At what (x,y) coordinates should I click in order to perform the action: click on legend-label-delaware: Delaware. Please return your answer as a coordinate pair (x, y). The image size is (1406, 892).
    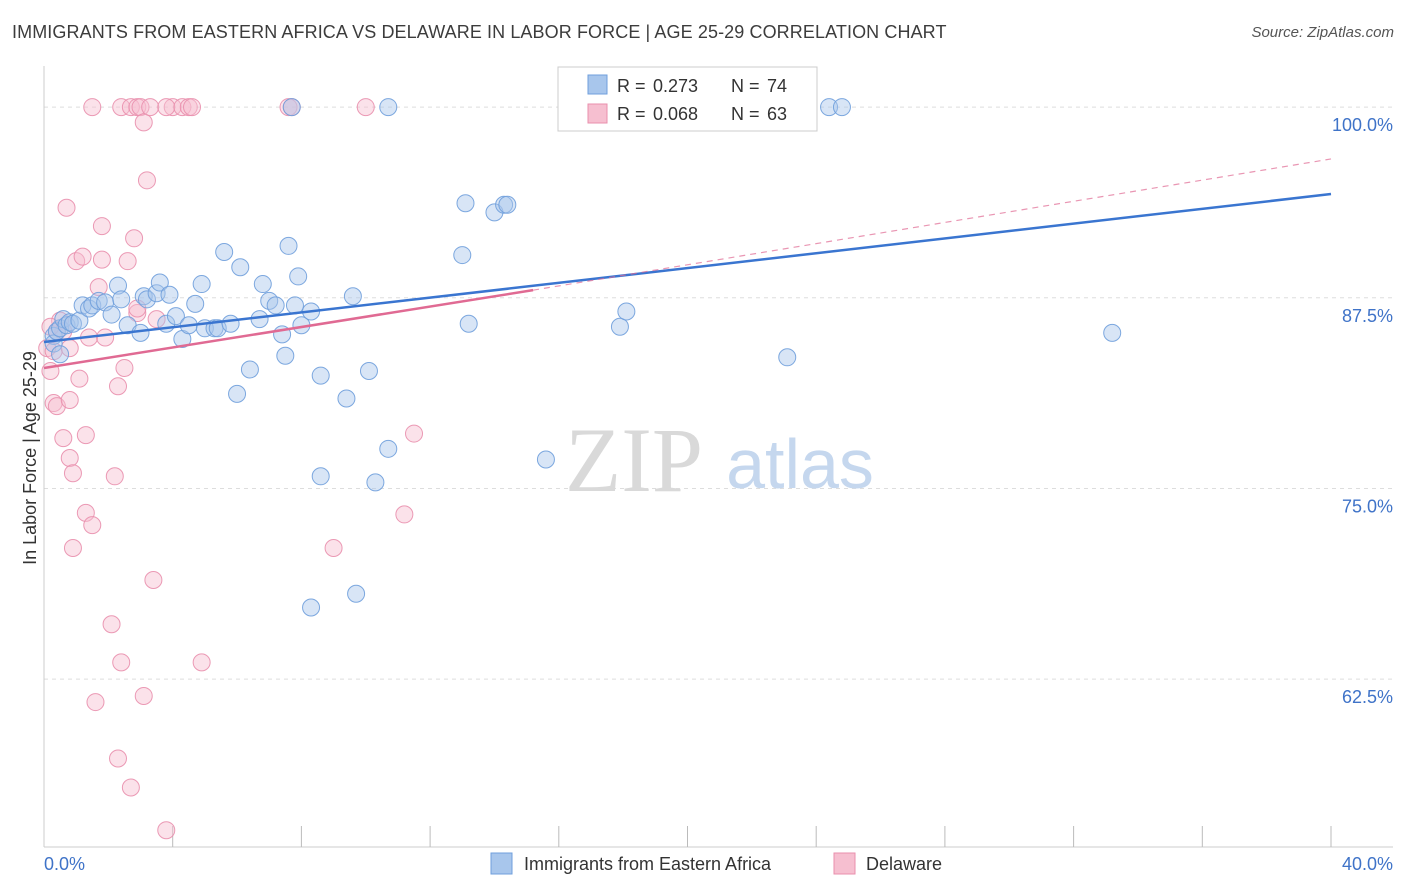
    Looking at the image, I should click on (904, 864).